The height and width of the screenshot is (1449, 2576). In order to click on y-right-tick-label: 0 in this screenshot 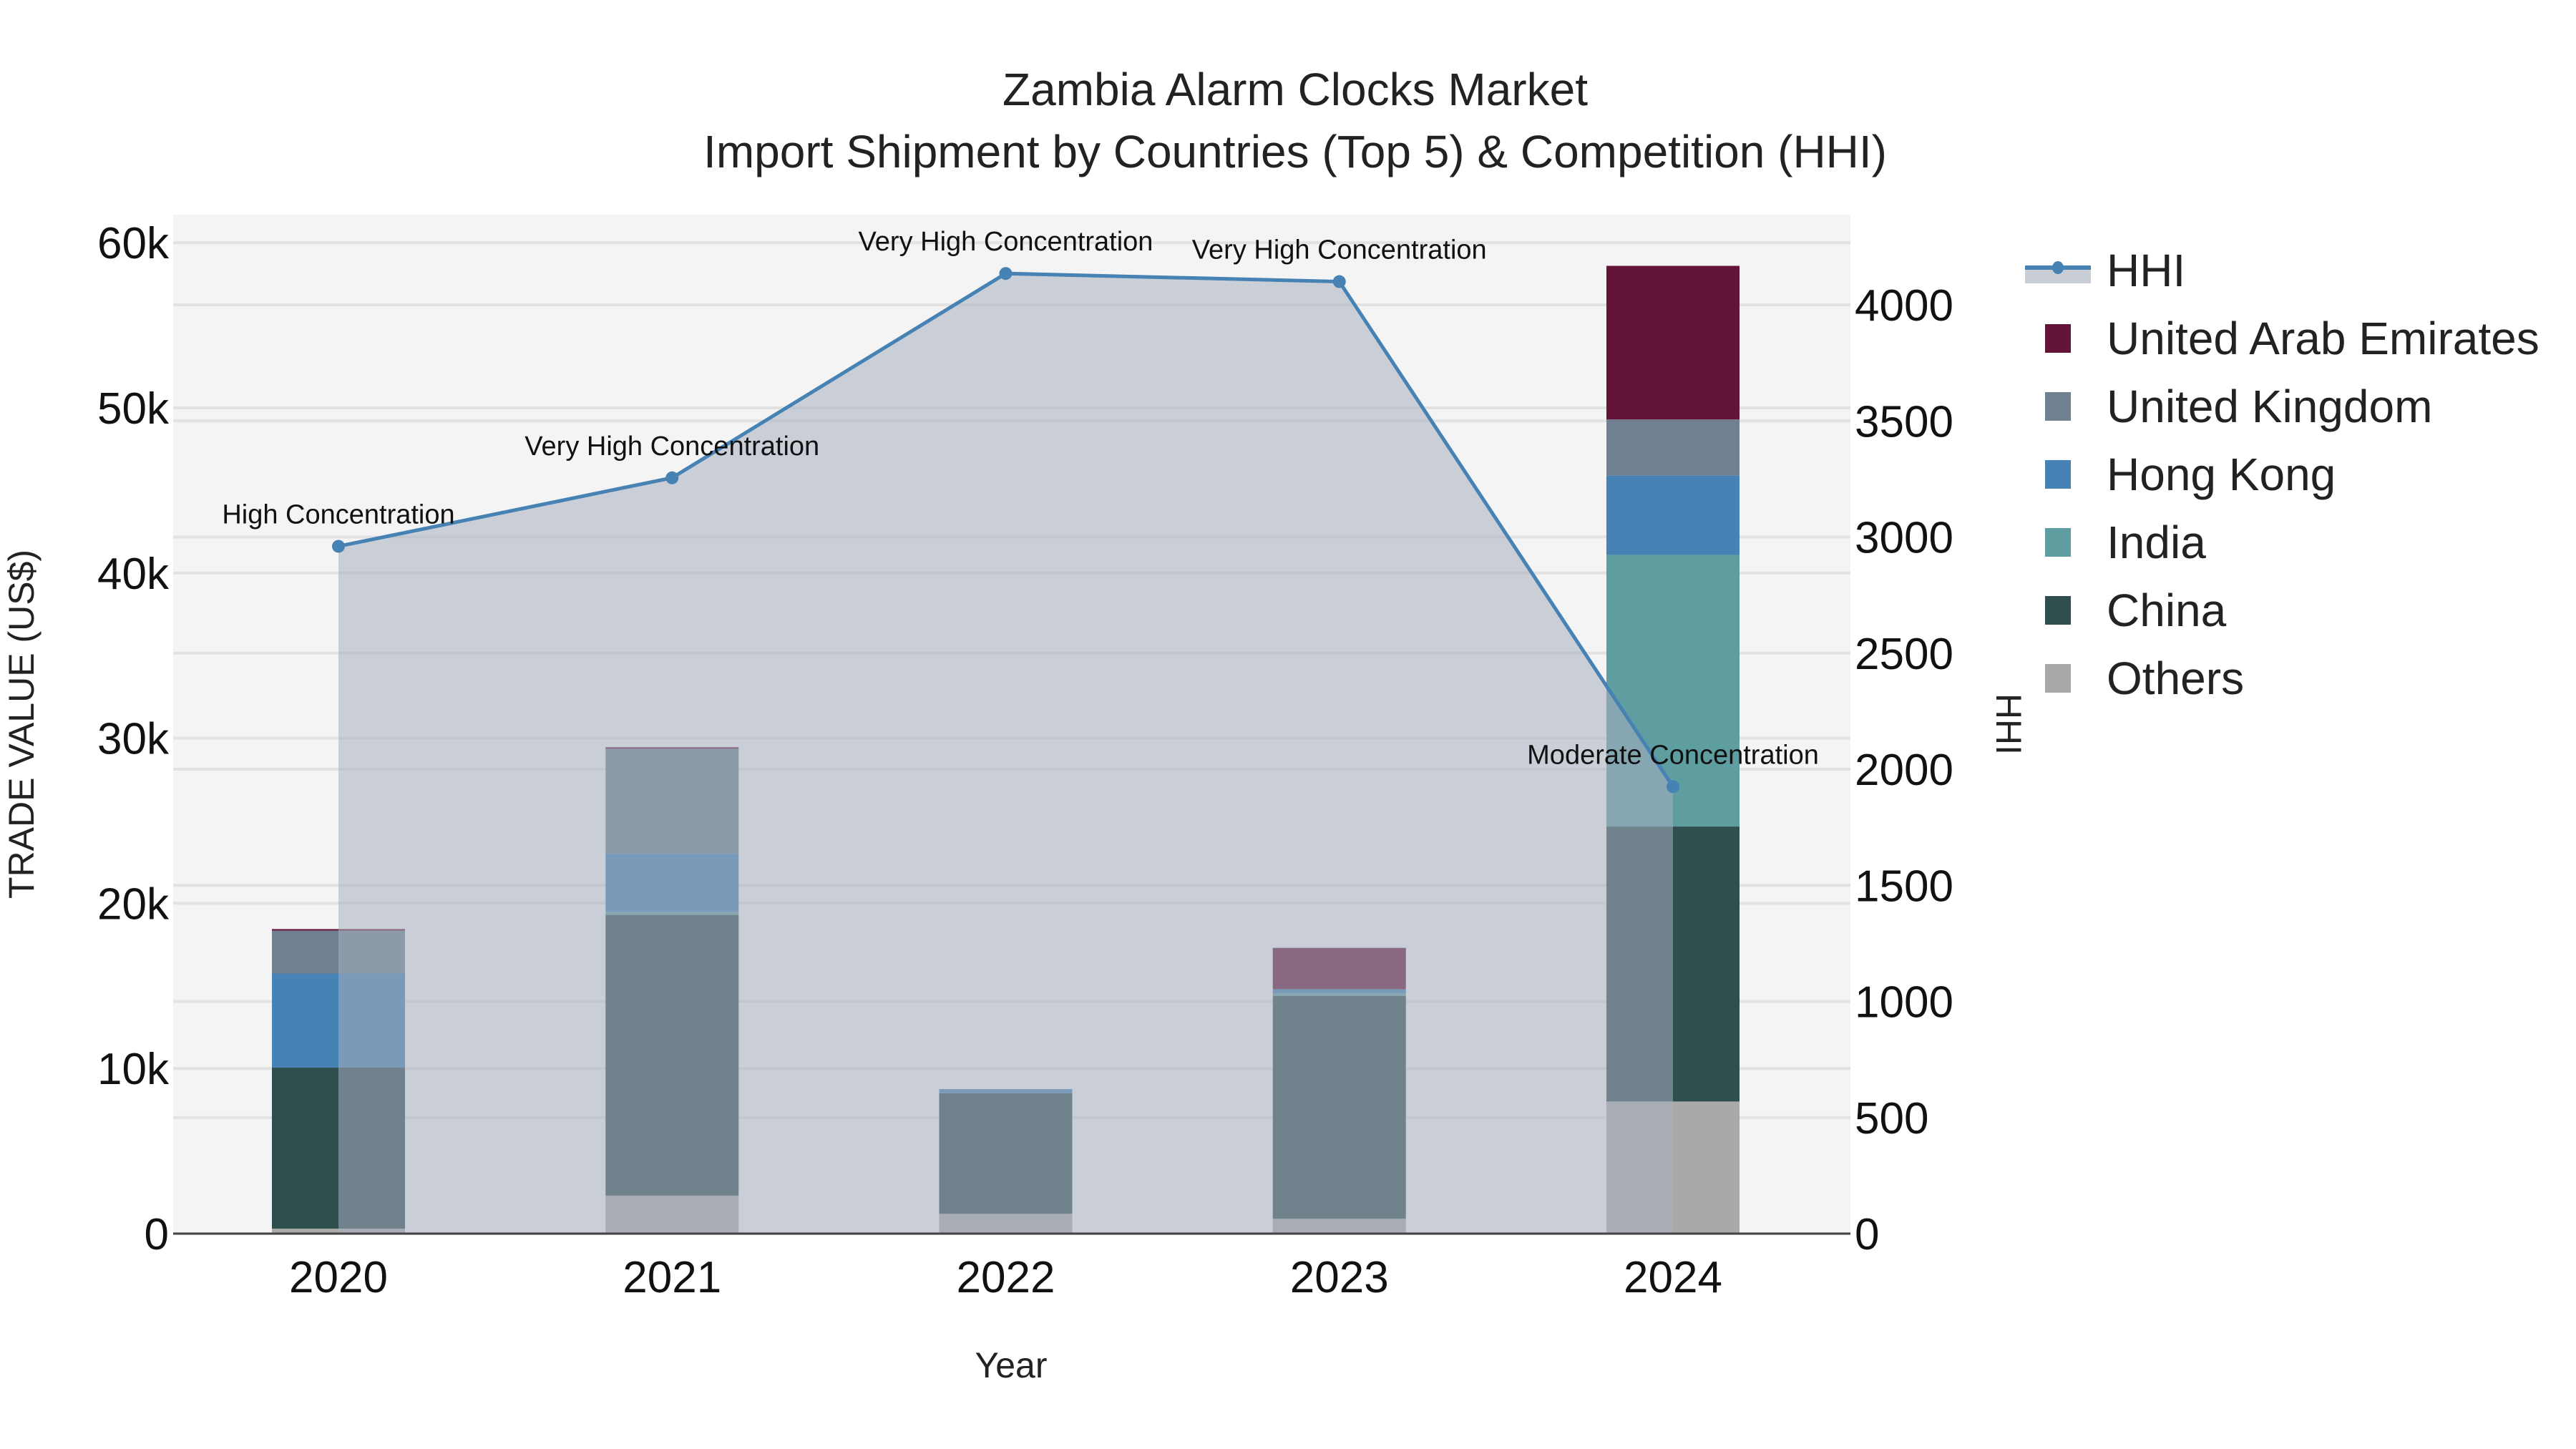, I will do `click(1867, 1234)`.